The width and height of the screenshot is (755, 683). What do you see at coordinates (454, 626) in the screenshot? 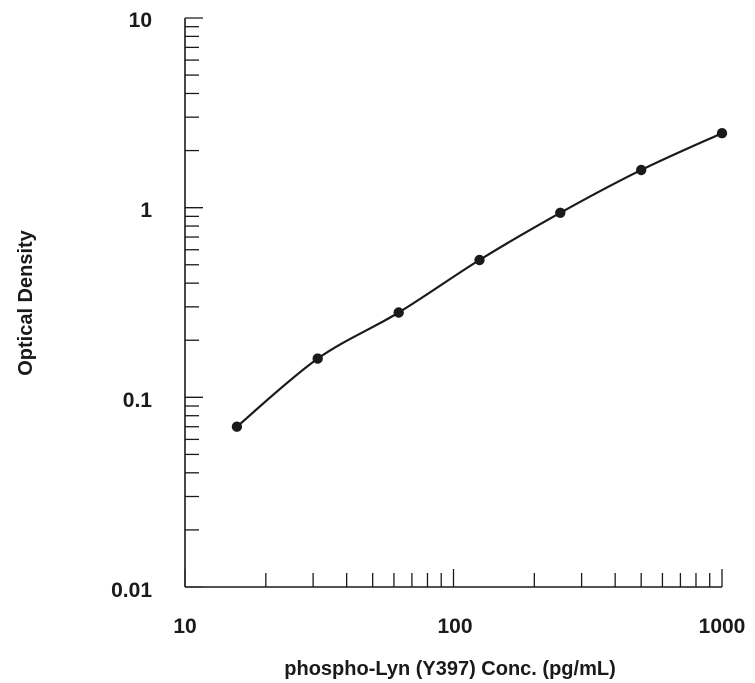
I see `x-tick-label-100: 100` at bounding box center [454, 626].